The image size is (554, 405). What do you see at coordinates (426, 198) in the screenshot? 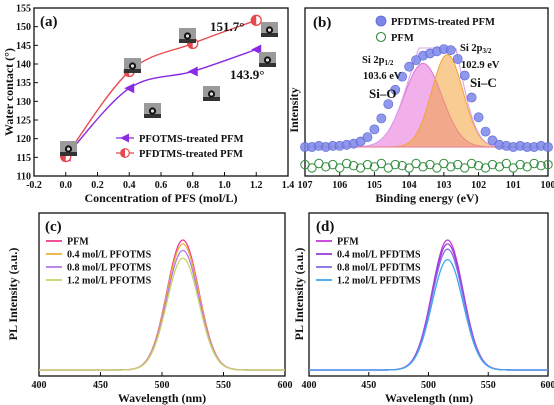
I see `panel-b-xlabel: Binding energy (eV)` at bounding box center [426, 198].